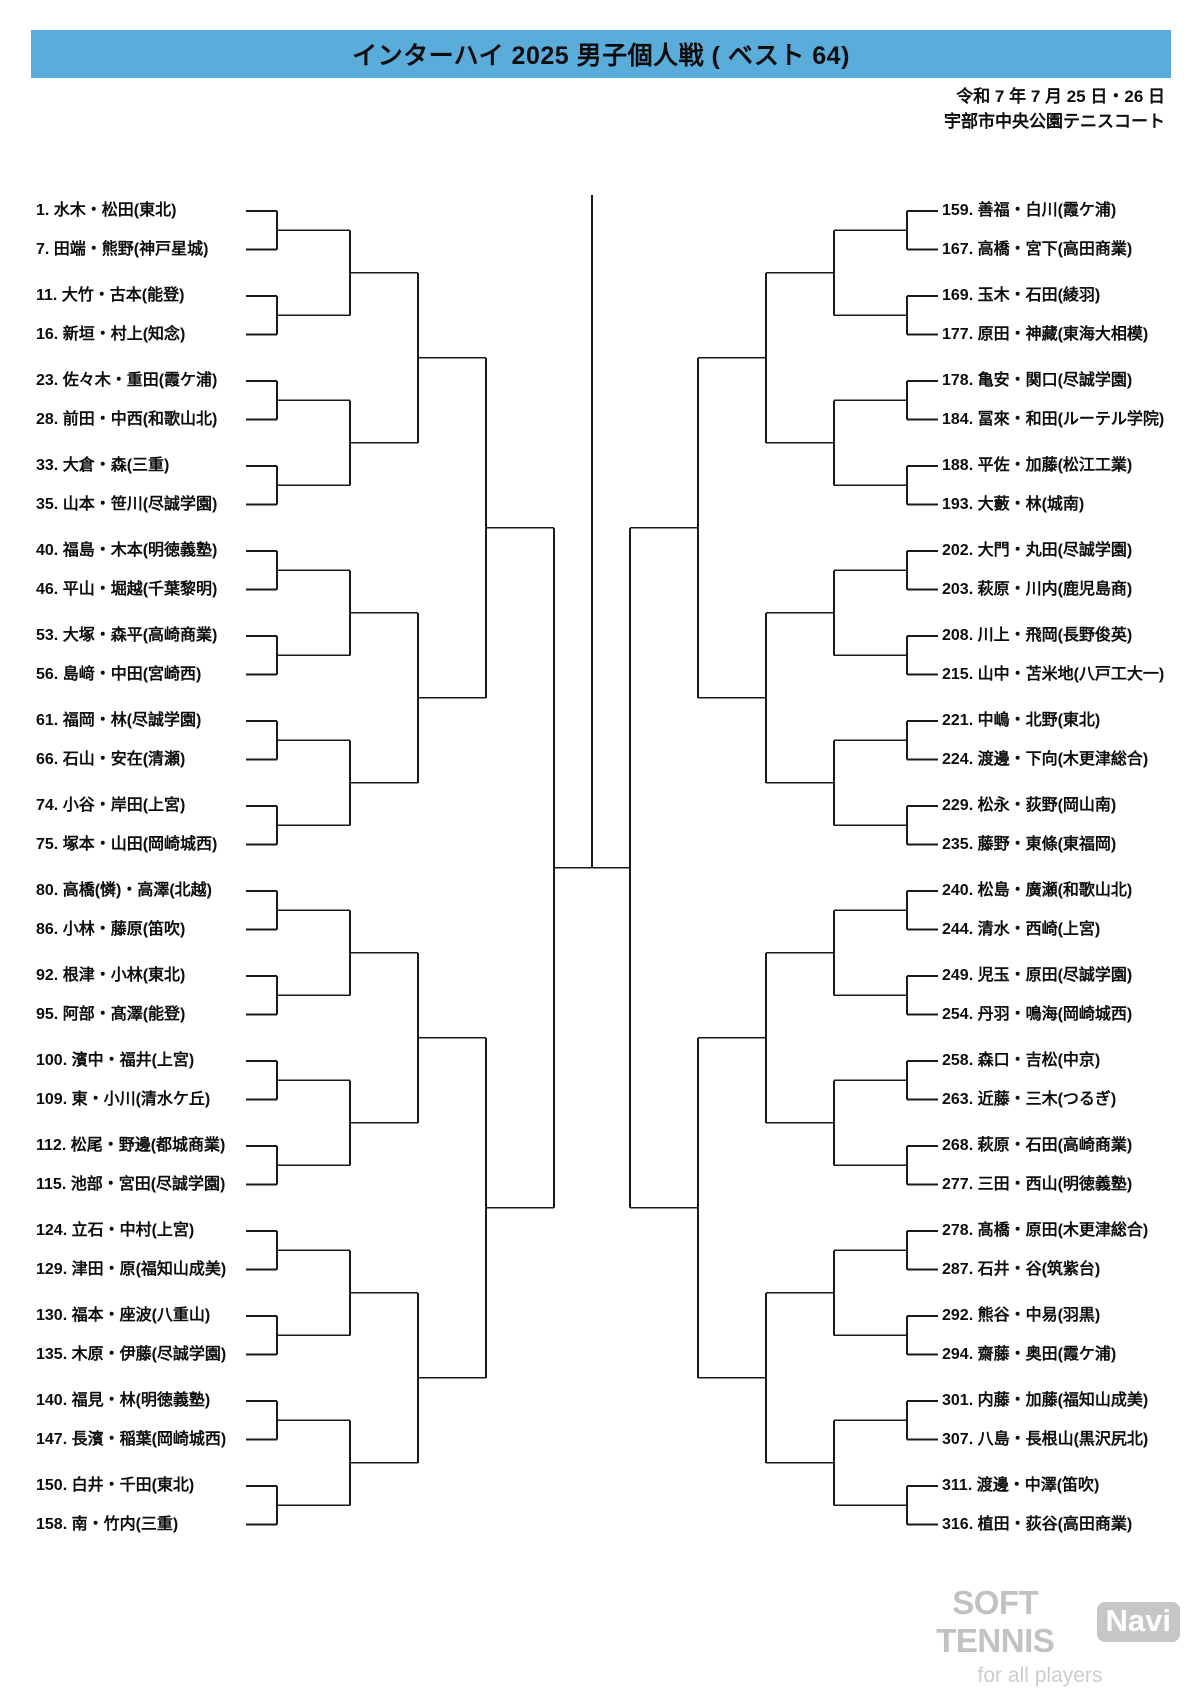 This screenshot has width=1200, height=1698. Describe the element at coordinates (106, 210) in the screenshot. I see `bracket-entry-label: 1. 水木・松田(東北)` at that location.